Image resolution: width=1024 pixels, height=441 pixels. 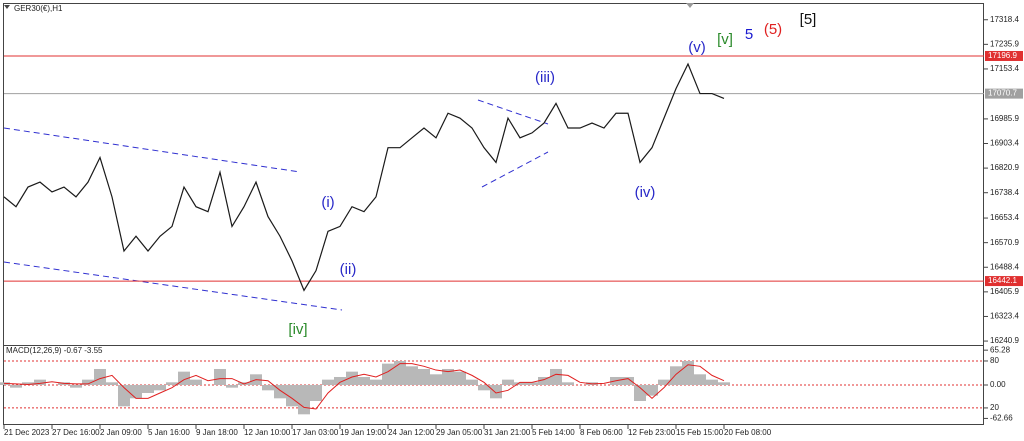 What do you see at coordinates (267, 432) in the screenshot?
I see `x-tick-label: 12 Jan 10:00` at bounding box center [267, 432].